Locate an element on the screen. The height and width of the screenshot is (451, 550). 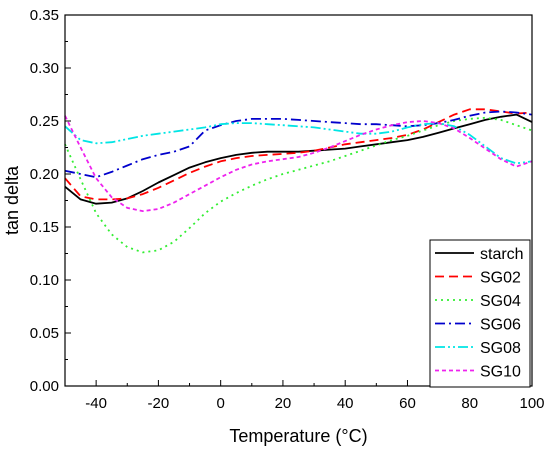
x-tick-label: 0 is located at coordinates (220, 403).